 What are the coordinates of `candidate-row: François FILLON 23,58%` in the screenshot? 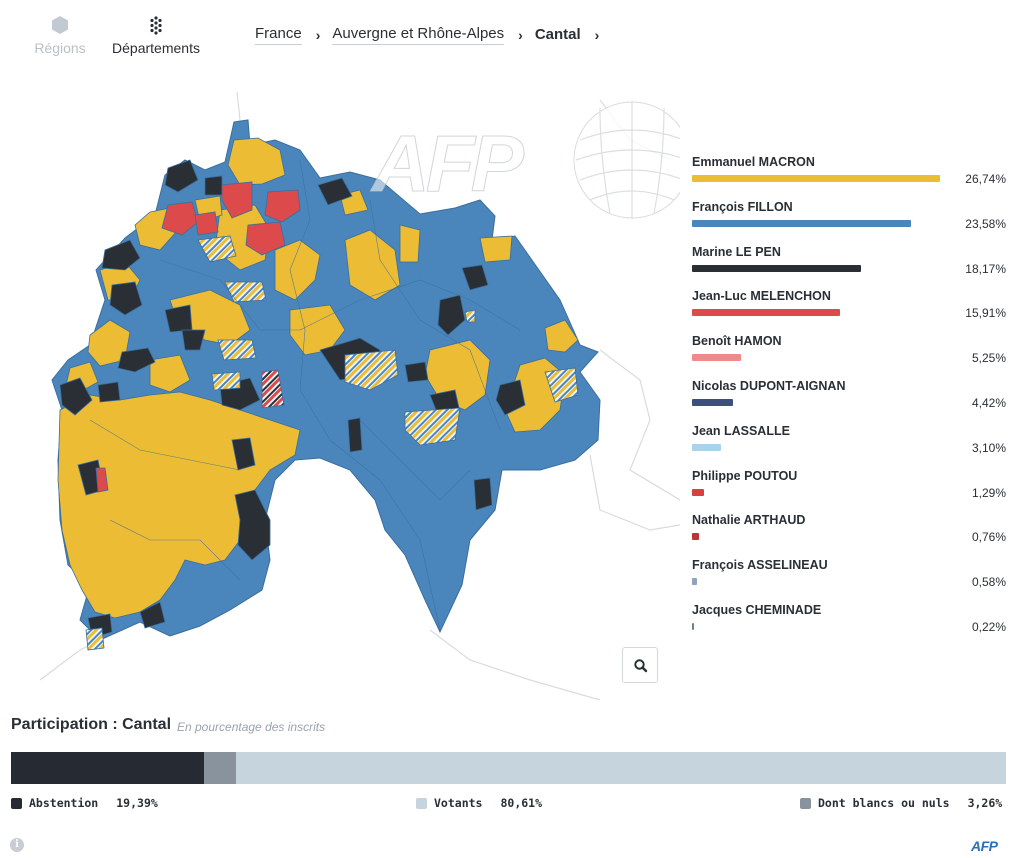 It's located at (849, 219).